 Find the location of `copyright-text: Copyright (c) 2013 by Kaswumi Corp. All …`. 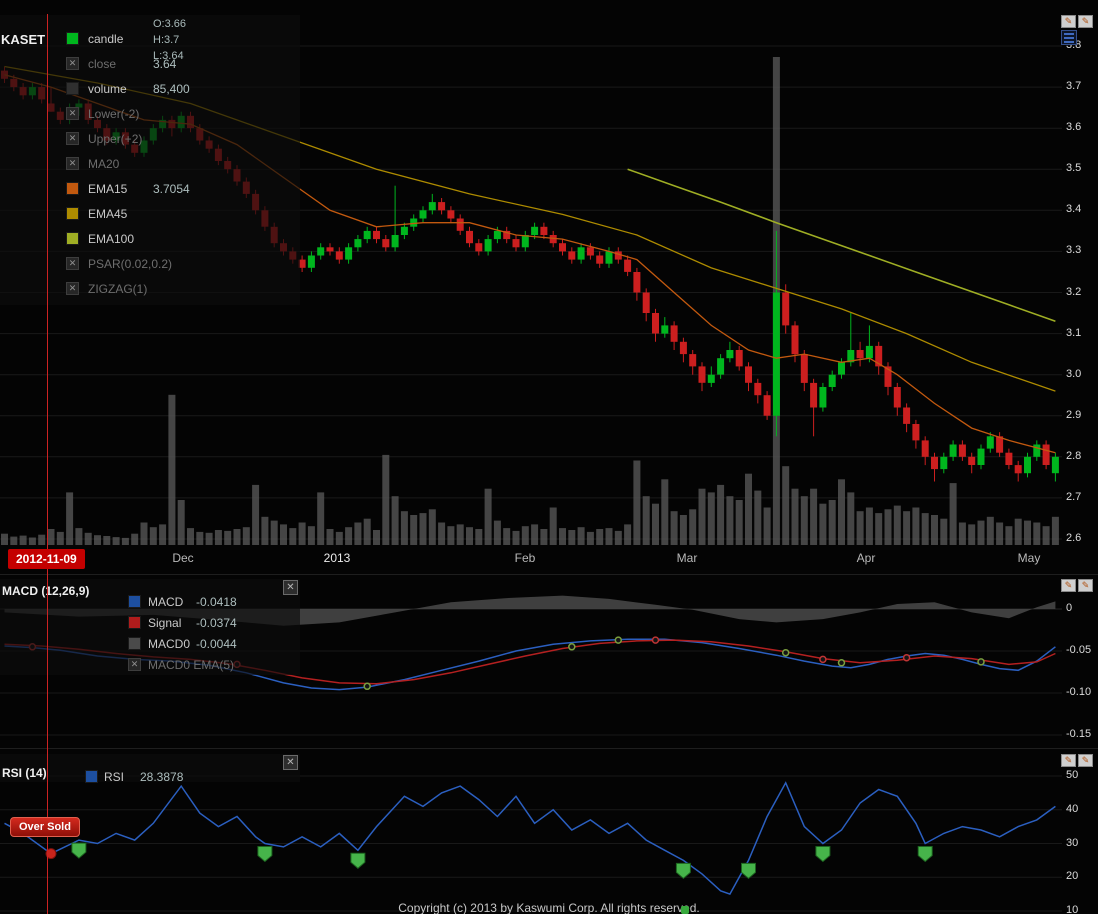

copyright-text: Copyright (c) 2013 by Kaswumi Corp. All … is located at coordinates (549, 907).